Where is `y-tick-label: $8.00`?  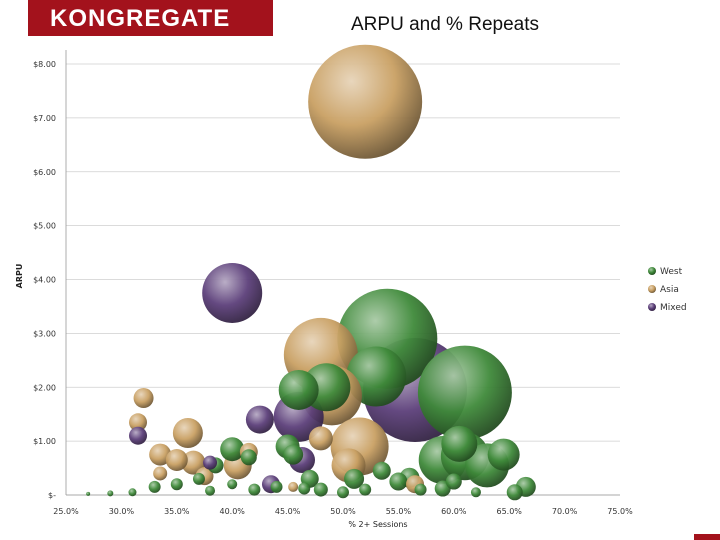
y-tick-label: $8.00 is located at coordinates (44, 64).